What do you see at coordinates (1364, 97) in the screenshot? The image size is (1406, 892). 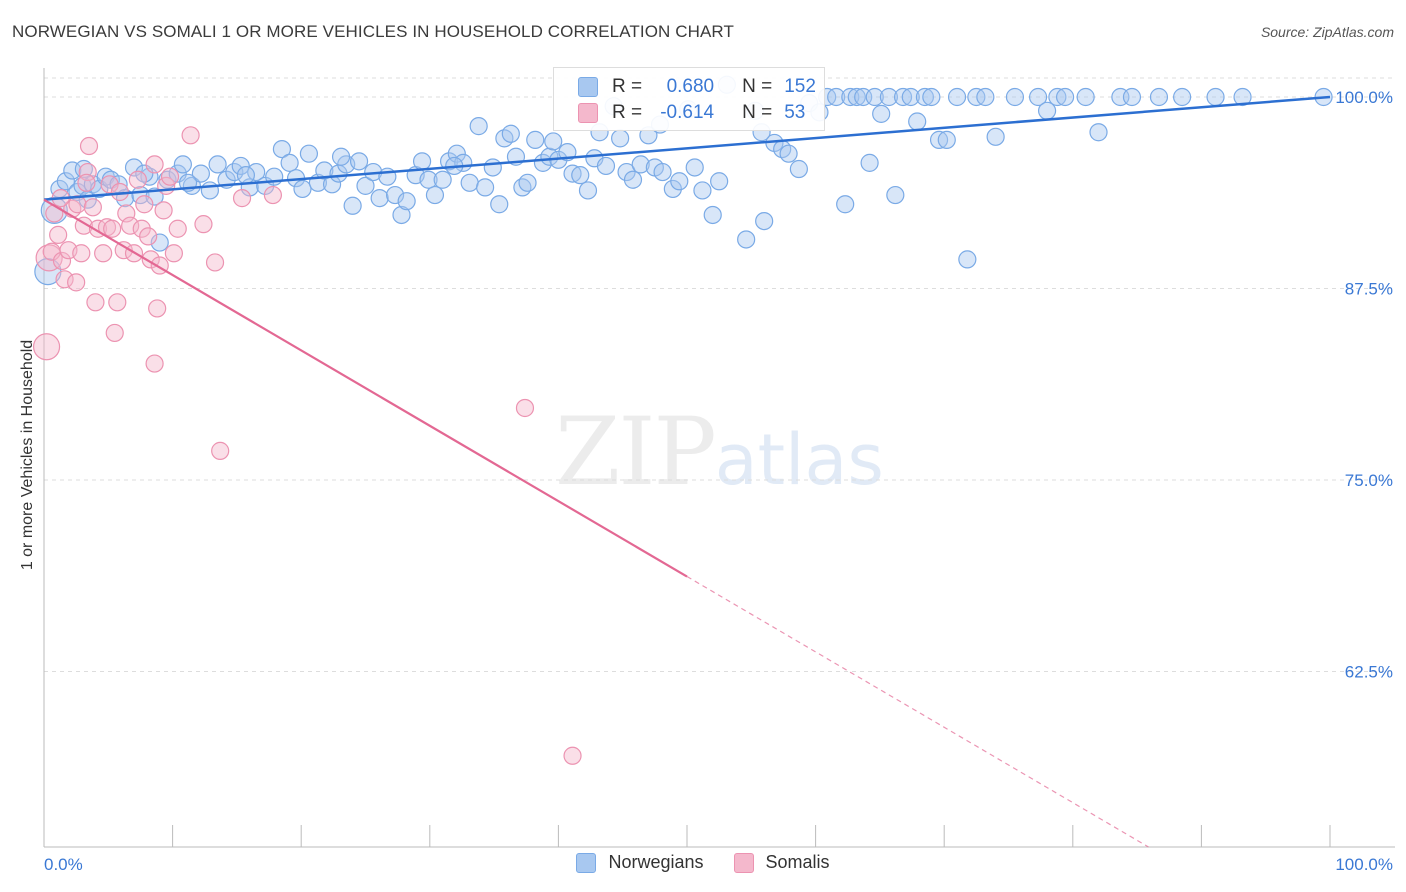 I see `y-tick-label: 100.0%` at bounding box center [1364, 97].